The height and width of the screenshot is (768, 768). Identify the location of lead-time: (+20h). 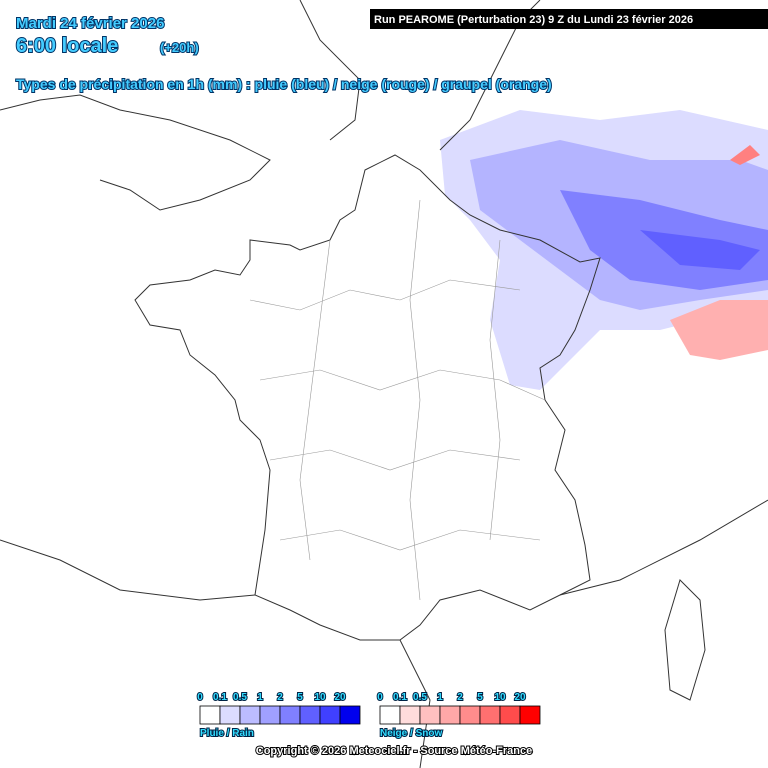
(179, 47).